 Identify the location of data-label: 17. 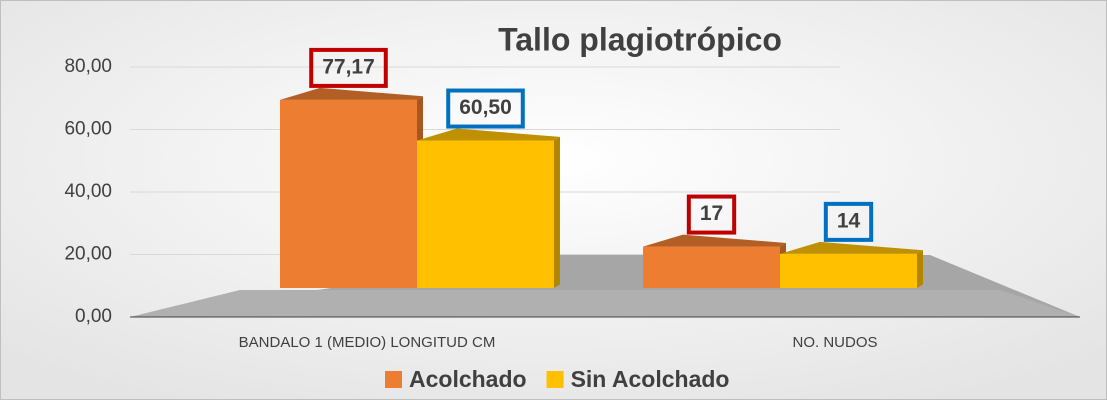
(711, 213).